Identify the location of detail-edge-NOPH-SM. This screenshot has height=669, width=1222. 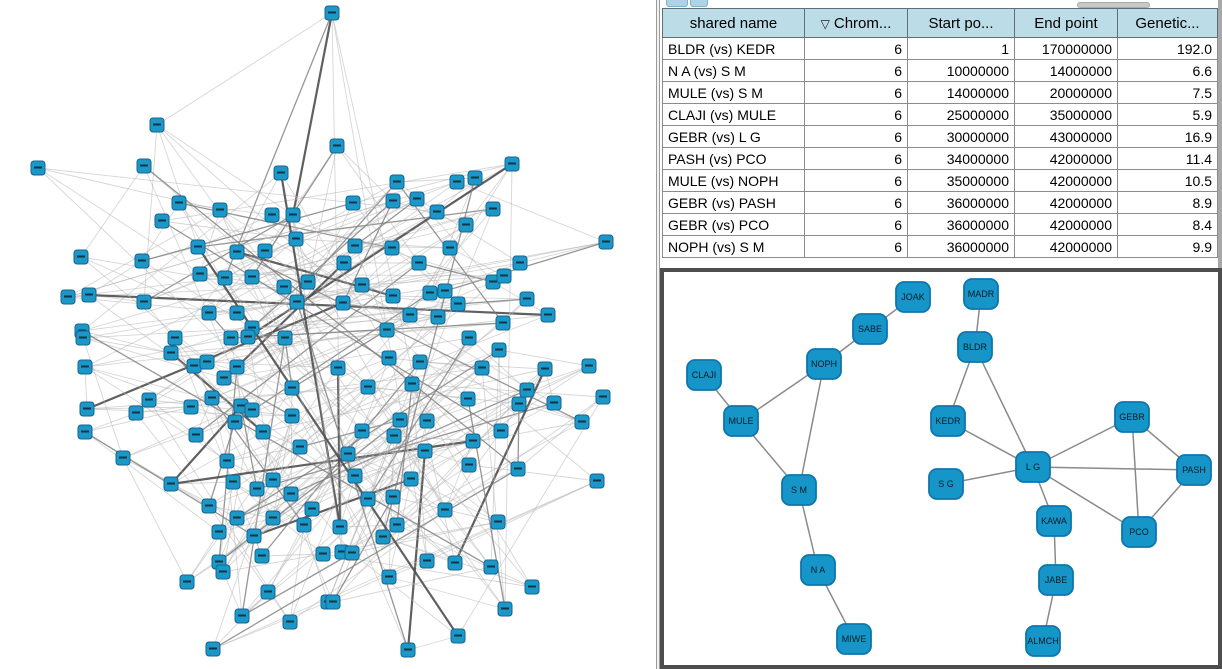
(811, 427).